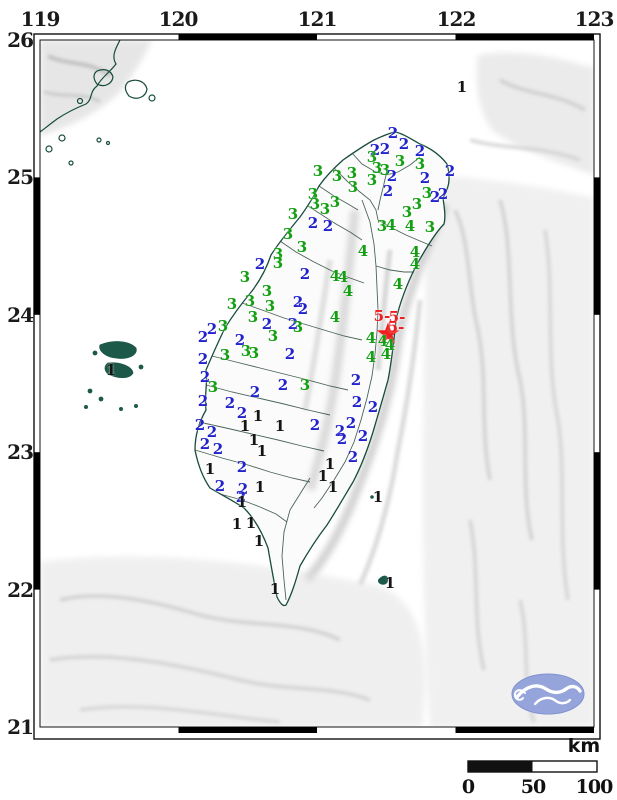  I want to click on china-coastline, so click(98, 103).